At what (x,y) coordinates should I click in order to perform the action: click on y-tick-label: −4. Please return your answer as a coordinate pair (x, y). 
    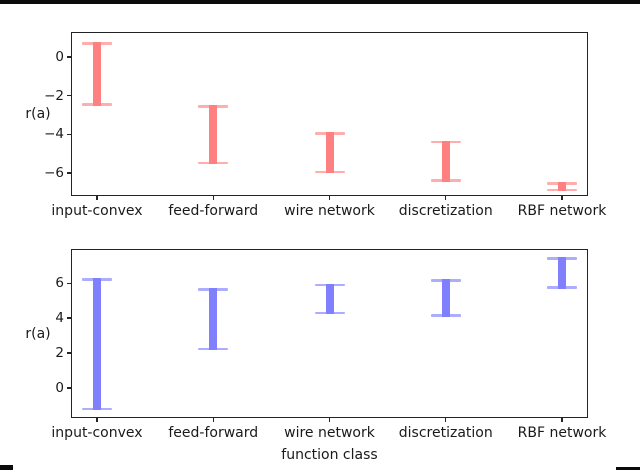
    Looking at the image, I should click on (54, 134).